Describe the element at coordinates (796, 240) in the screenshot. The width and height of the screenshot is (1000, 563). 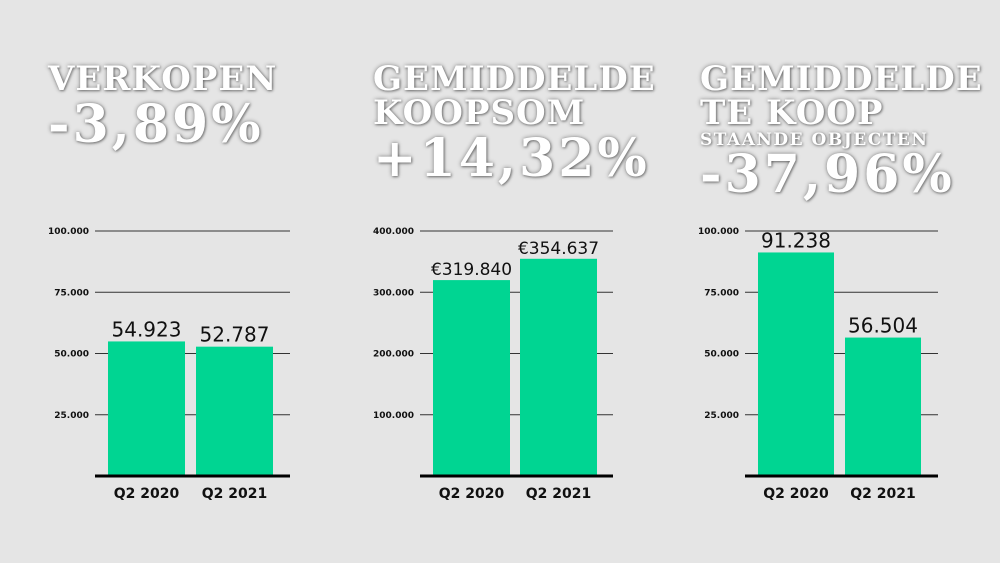
I see `bar-value-label: 91.238` at that location.